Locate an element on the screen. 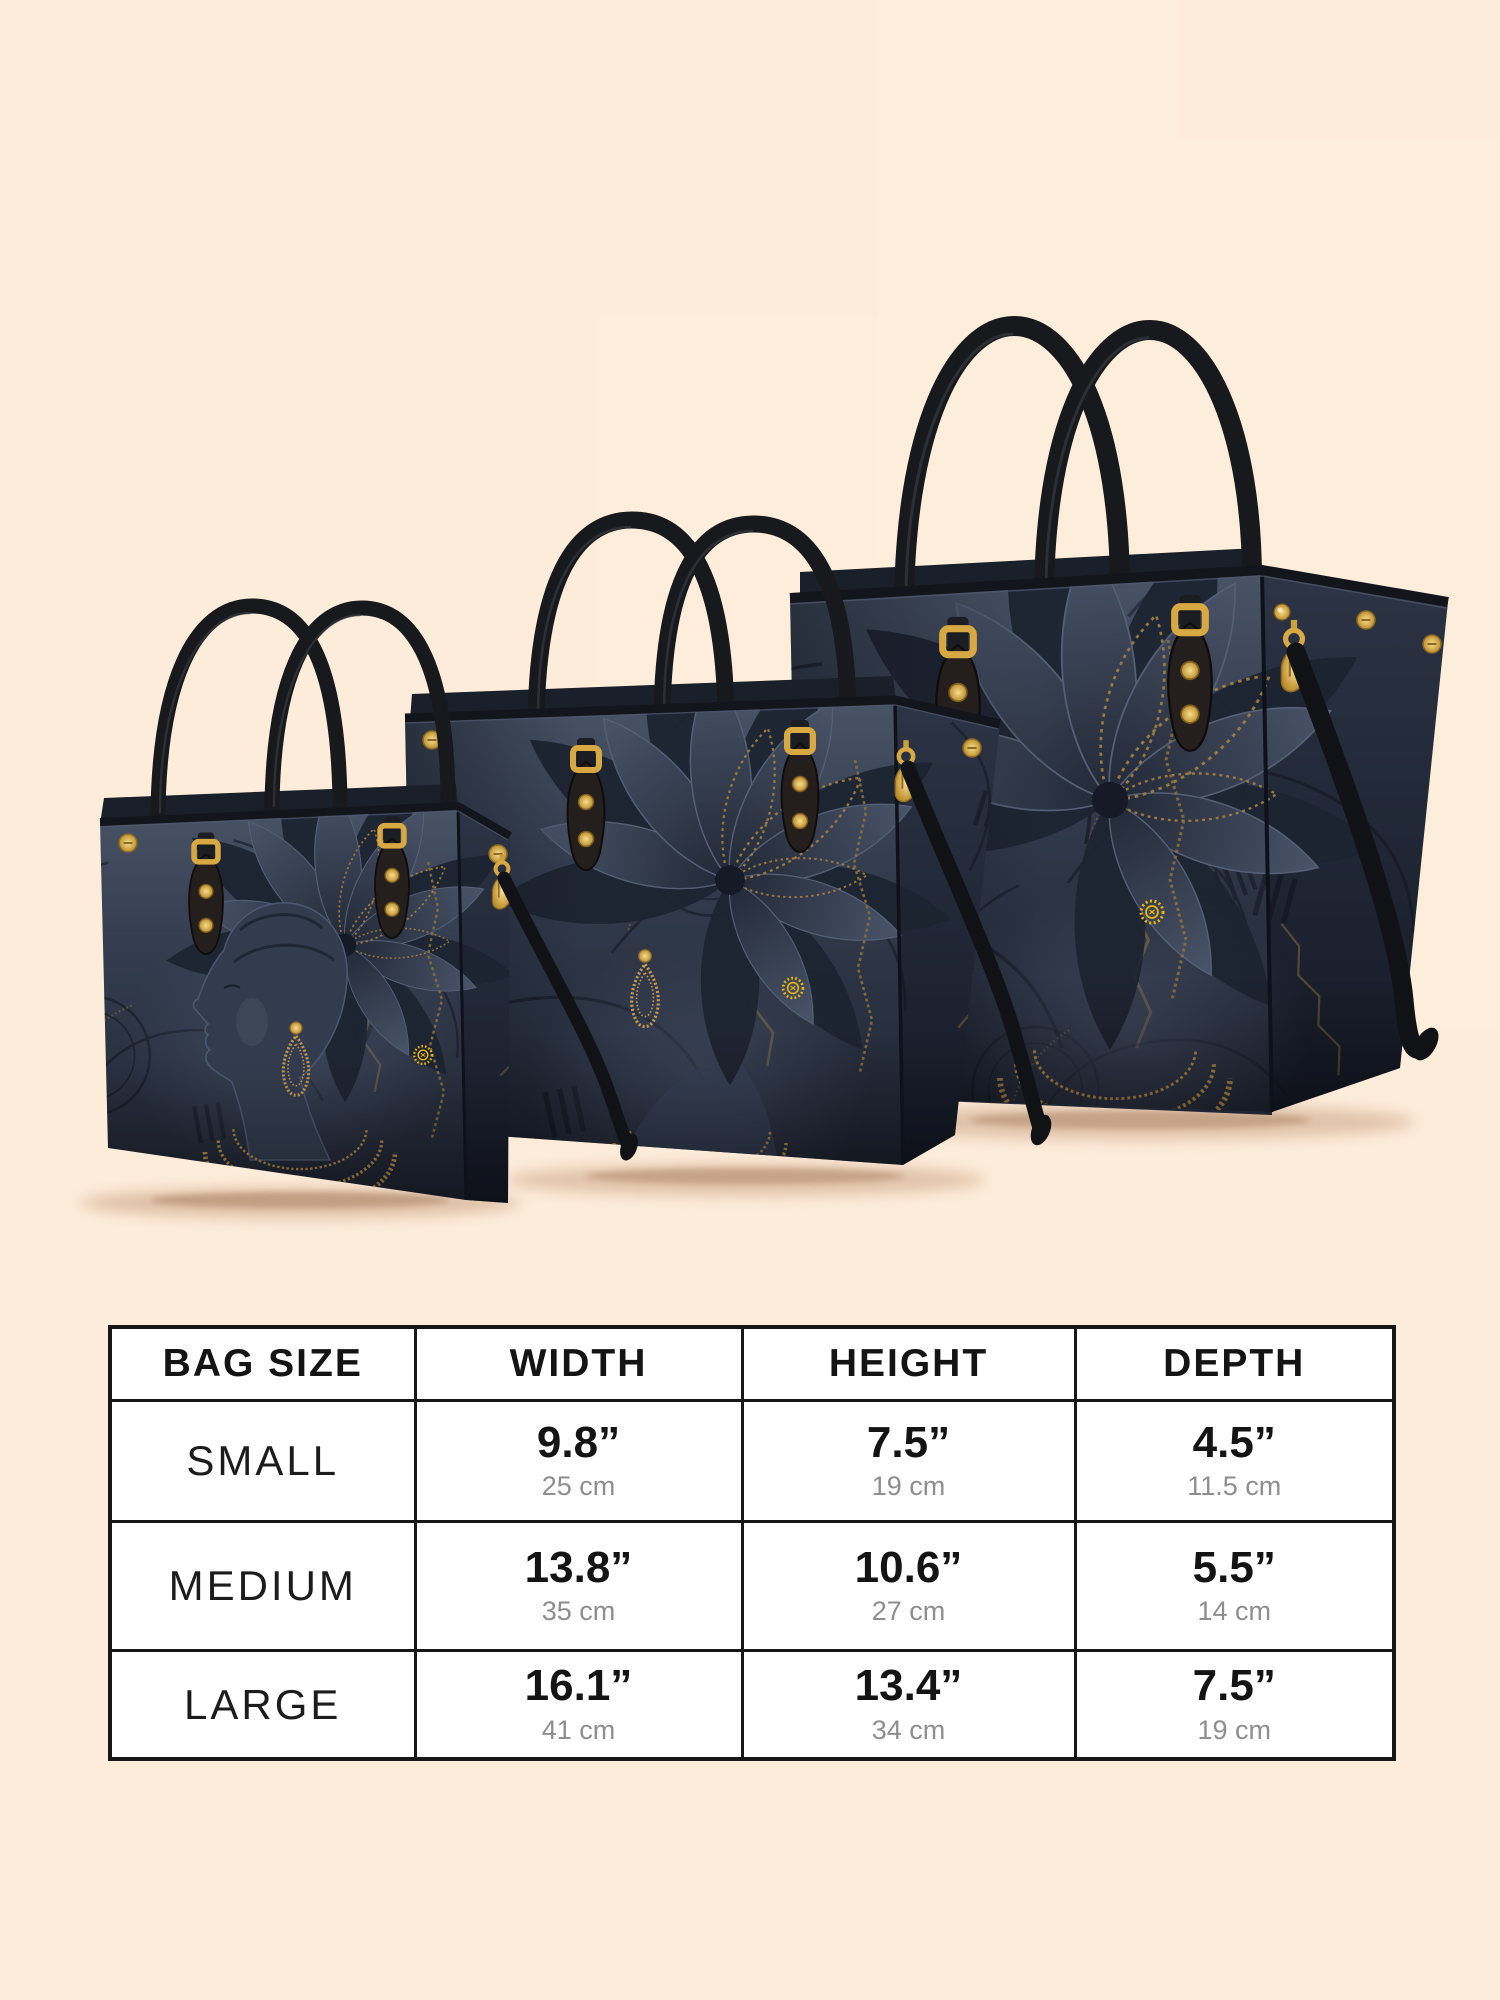 This screenshot has width=1500, height=2000. small-height-in: 7.5” is located at coordinates (908, 1442).